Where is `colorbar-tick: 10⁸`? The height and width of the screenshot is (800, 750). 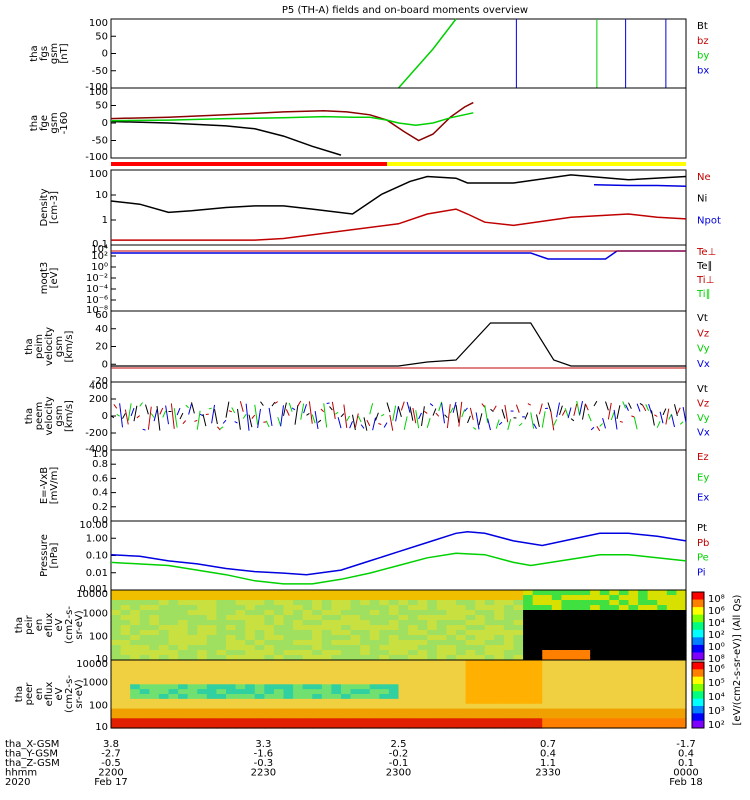
colorbar-tick: 10⁸ is located at coordinates (716, 599).